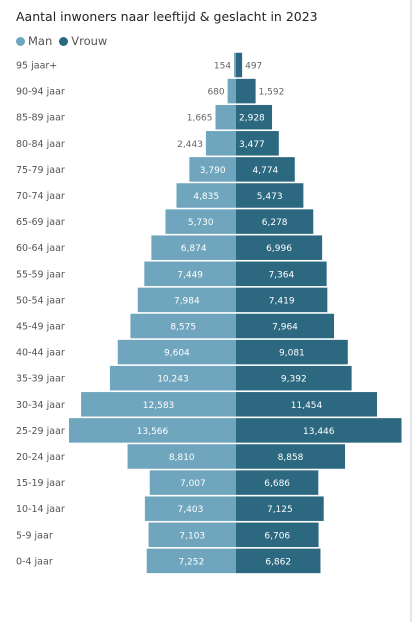 The width and height of the screenshot is (414, 624). What do you see at coordinates (36, 66) in the screenshot?
I see `category-label: 95 jaar+` at bounding box center [36, 66].